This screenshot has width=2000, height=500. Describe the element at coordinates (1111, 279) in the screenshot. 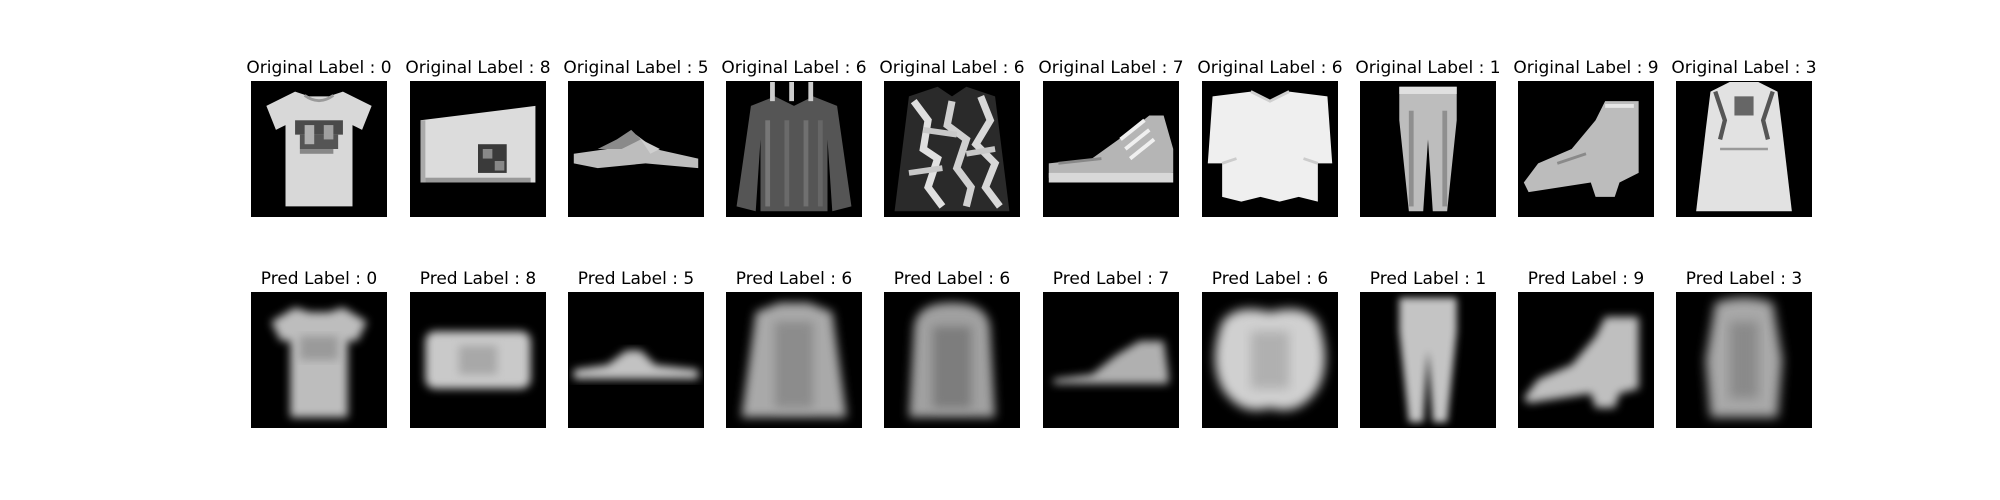

I see `pred-title-6: Pred Label : 7` at that location.